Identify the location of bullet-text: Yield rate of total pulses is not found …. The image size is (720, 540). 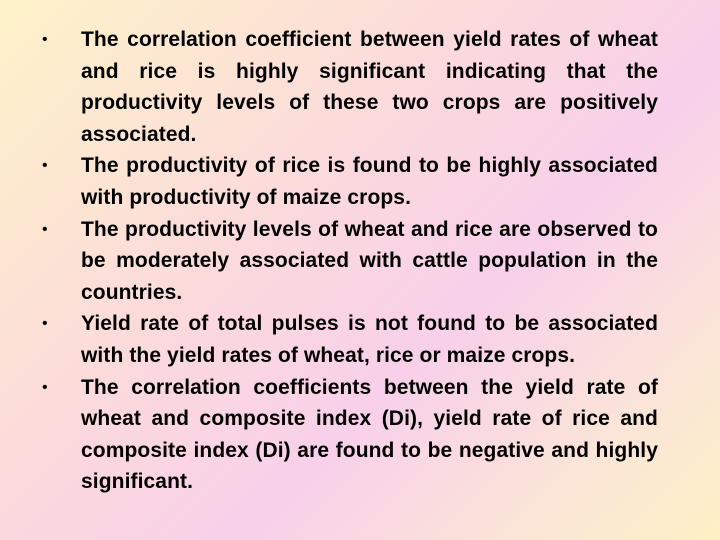
(369, 339).